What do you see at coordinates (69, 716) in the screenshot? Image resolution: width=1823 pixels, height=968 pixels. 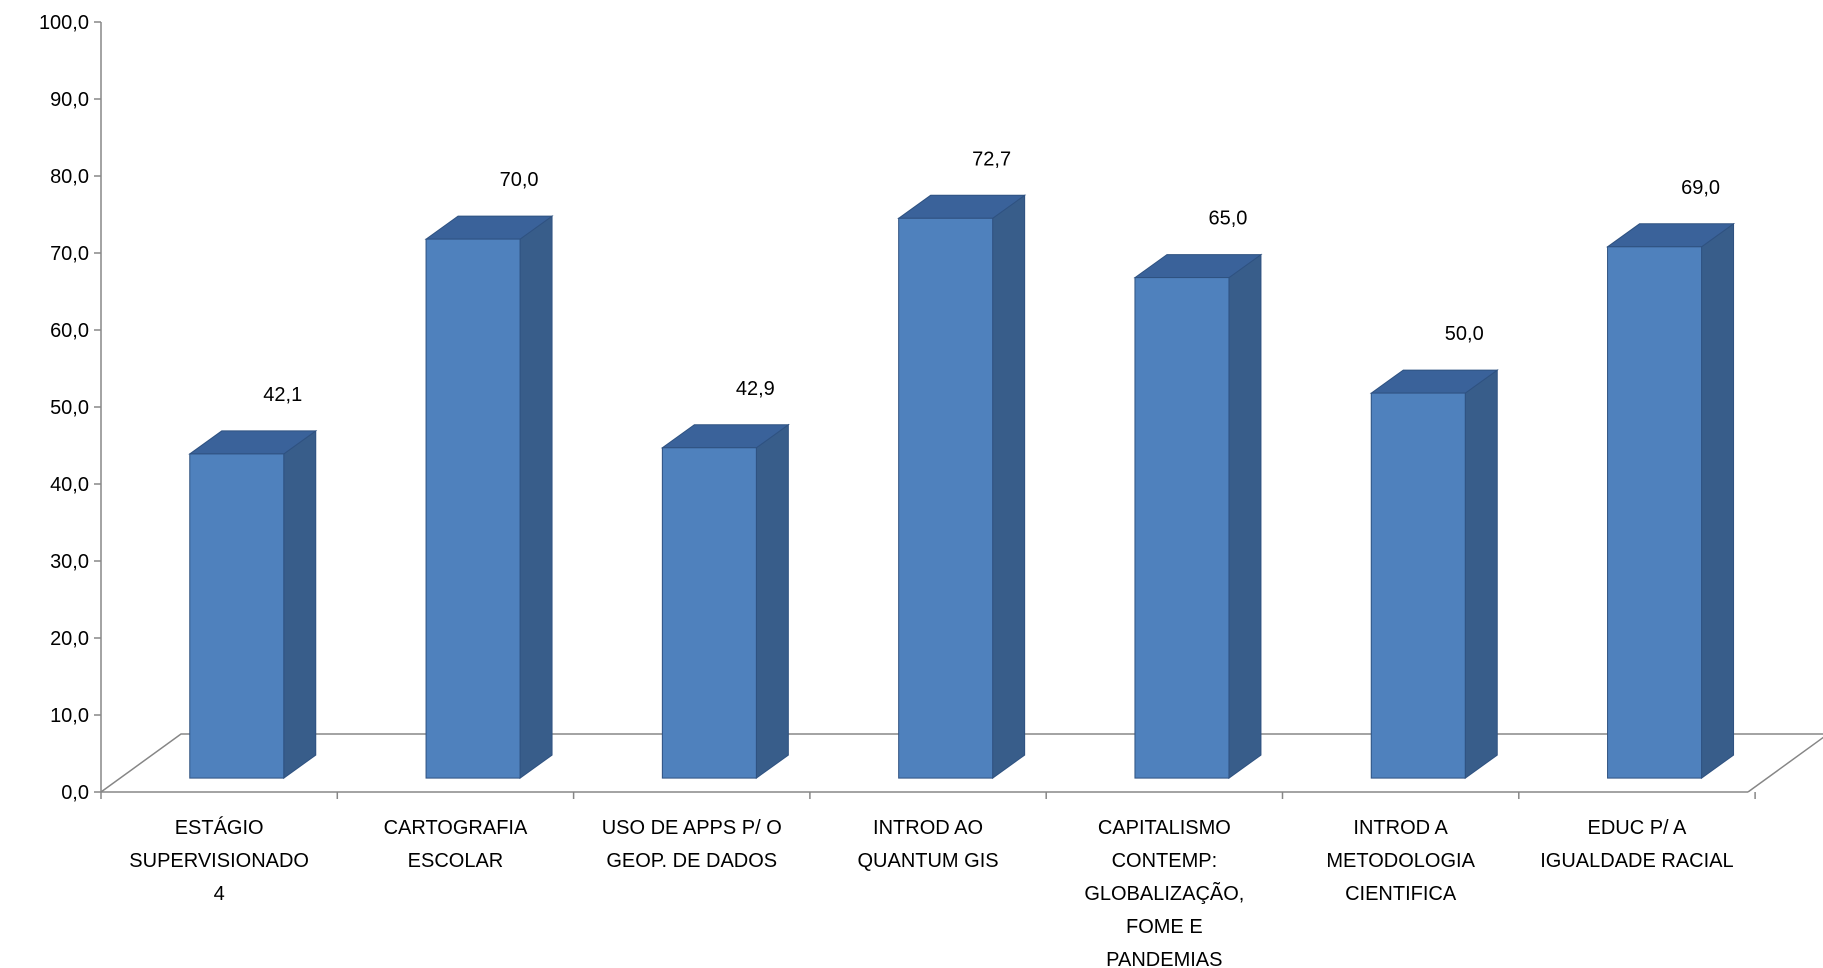 I see `y-tick-label: 10,0` at bounding box center [69, 716].